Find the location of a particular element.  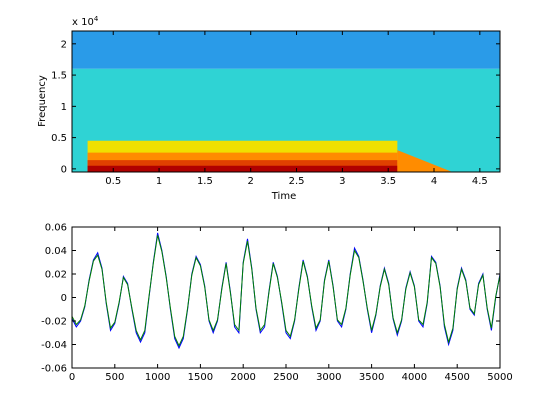

waveform-x-tick-label-6: 3000 is located at coordinates (328, 377).